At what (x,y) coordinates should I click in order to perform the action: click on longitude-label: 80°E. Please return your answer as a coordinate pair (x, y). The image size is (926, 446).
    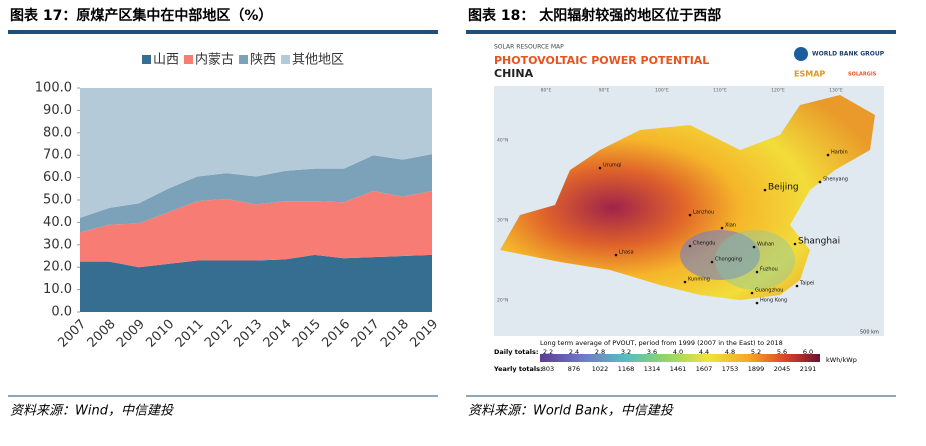
    Looking at the image, I should click on (546, 91).